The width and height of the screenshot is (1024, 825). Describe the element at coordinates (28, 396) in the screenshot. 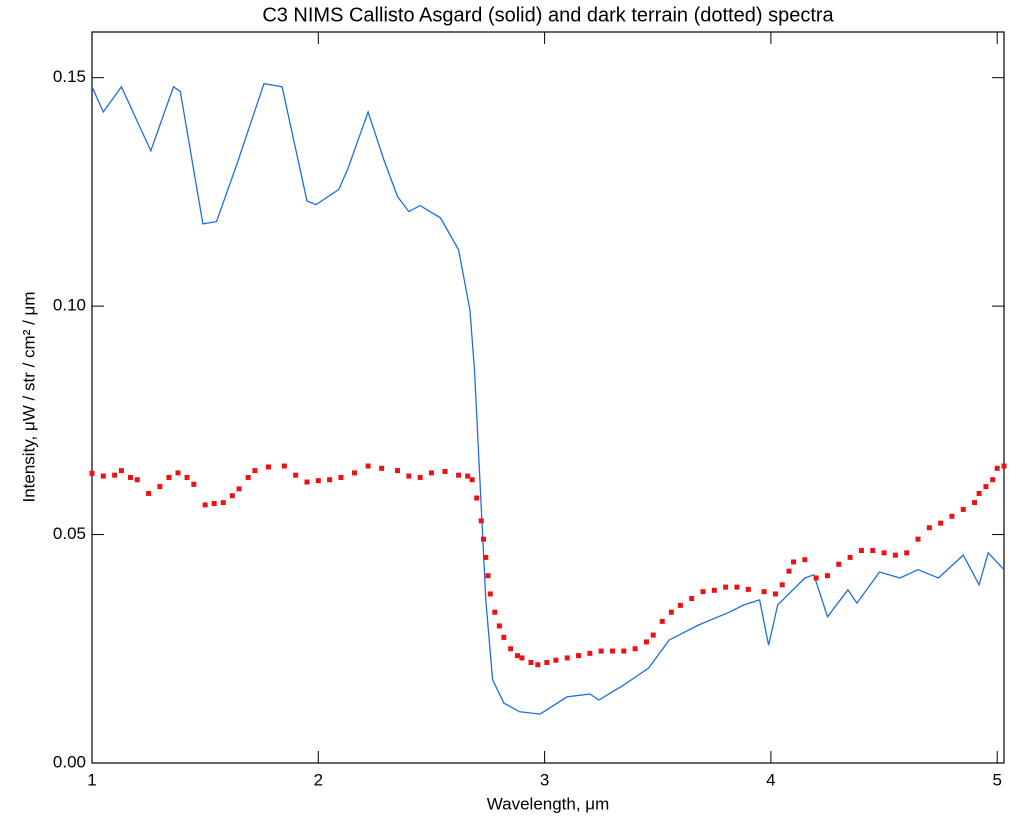

I see `y-axis-label: Intensity, μW / str / cm² / μm` at that location.